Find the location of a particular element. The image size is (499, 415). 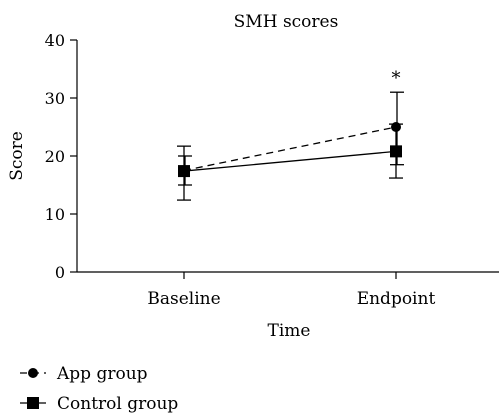

series-control-group is located at coordinates (290, 162).